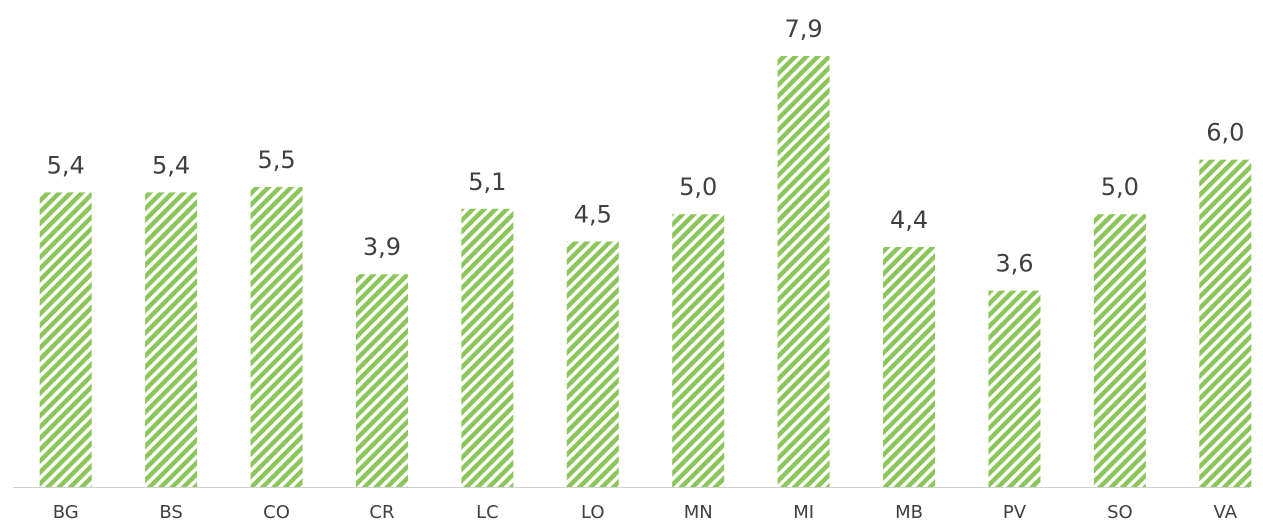 This screenshot has height=523, width=1263. Describe the element at coordinates (909, 512) in the screenshot. I see `x-tick-label: MB` at that location.